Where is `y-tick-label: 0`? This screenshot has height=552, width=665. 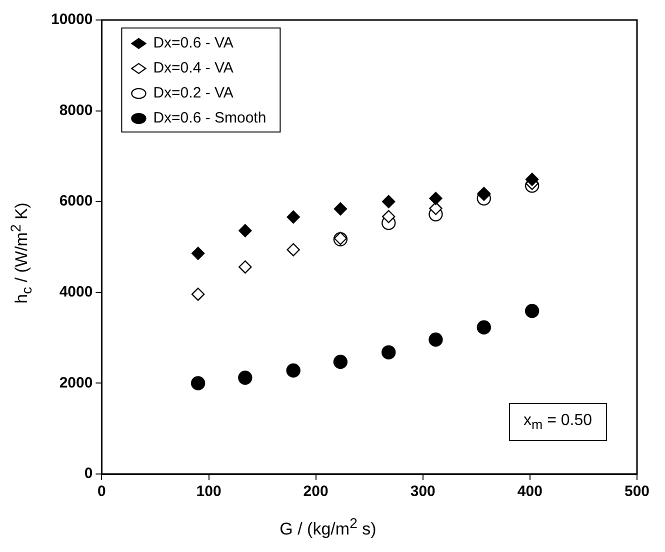
y-tick-label: 0 is located at coordinates (88, 473).